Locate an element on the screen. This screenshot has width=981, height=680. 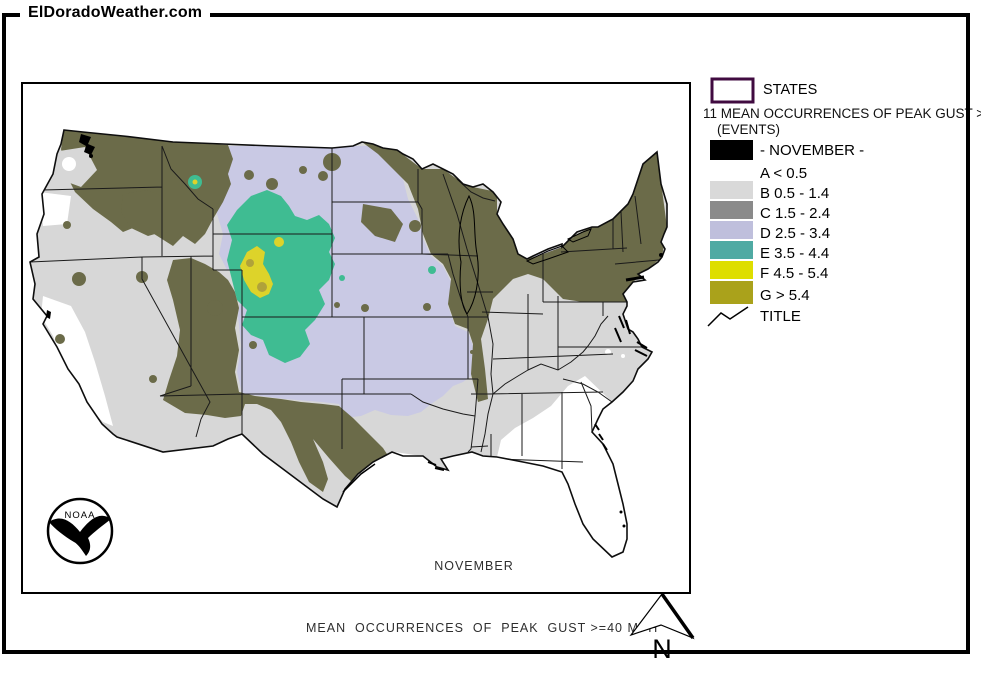
noaa-logo: NOAA is located at coordinates (80, 531).